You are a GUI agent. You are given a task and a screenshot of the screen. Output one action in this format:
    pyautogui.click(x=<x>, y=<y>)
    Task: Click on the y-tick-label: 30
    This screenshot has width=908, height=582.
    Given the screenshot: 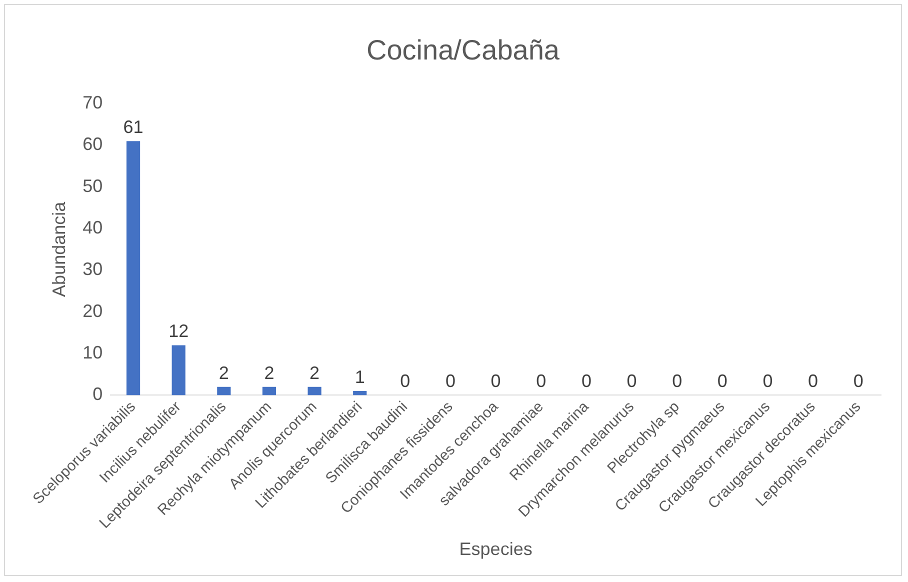 What is the action you would take?
    pyautogui.click(x=92, y=269)
    